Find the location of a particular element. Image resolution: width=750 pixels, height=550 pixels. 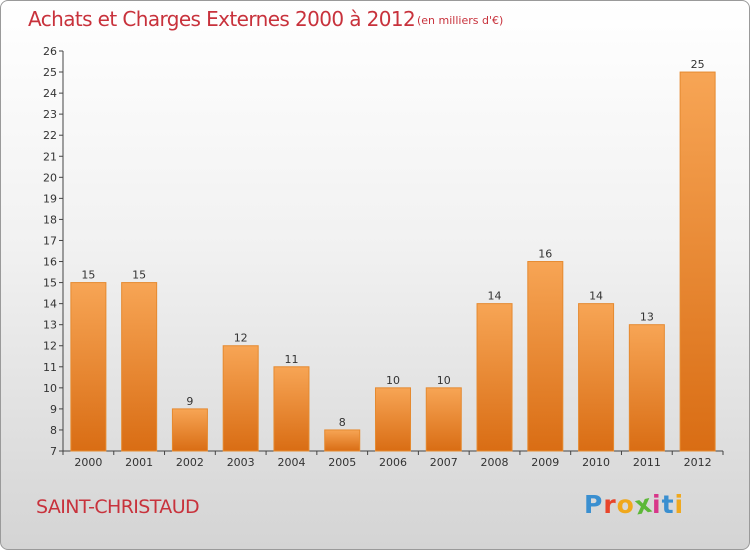

data-label: 9 is located at coordinates (189, 401).